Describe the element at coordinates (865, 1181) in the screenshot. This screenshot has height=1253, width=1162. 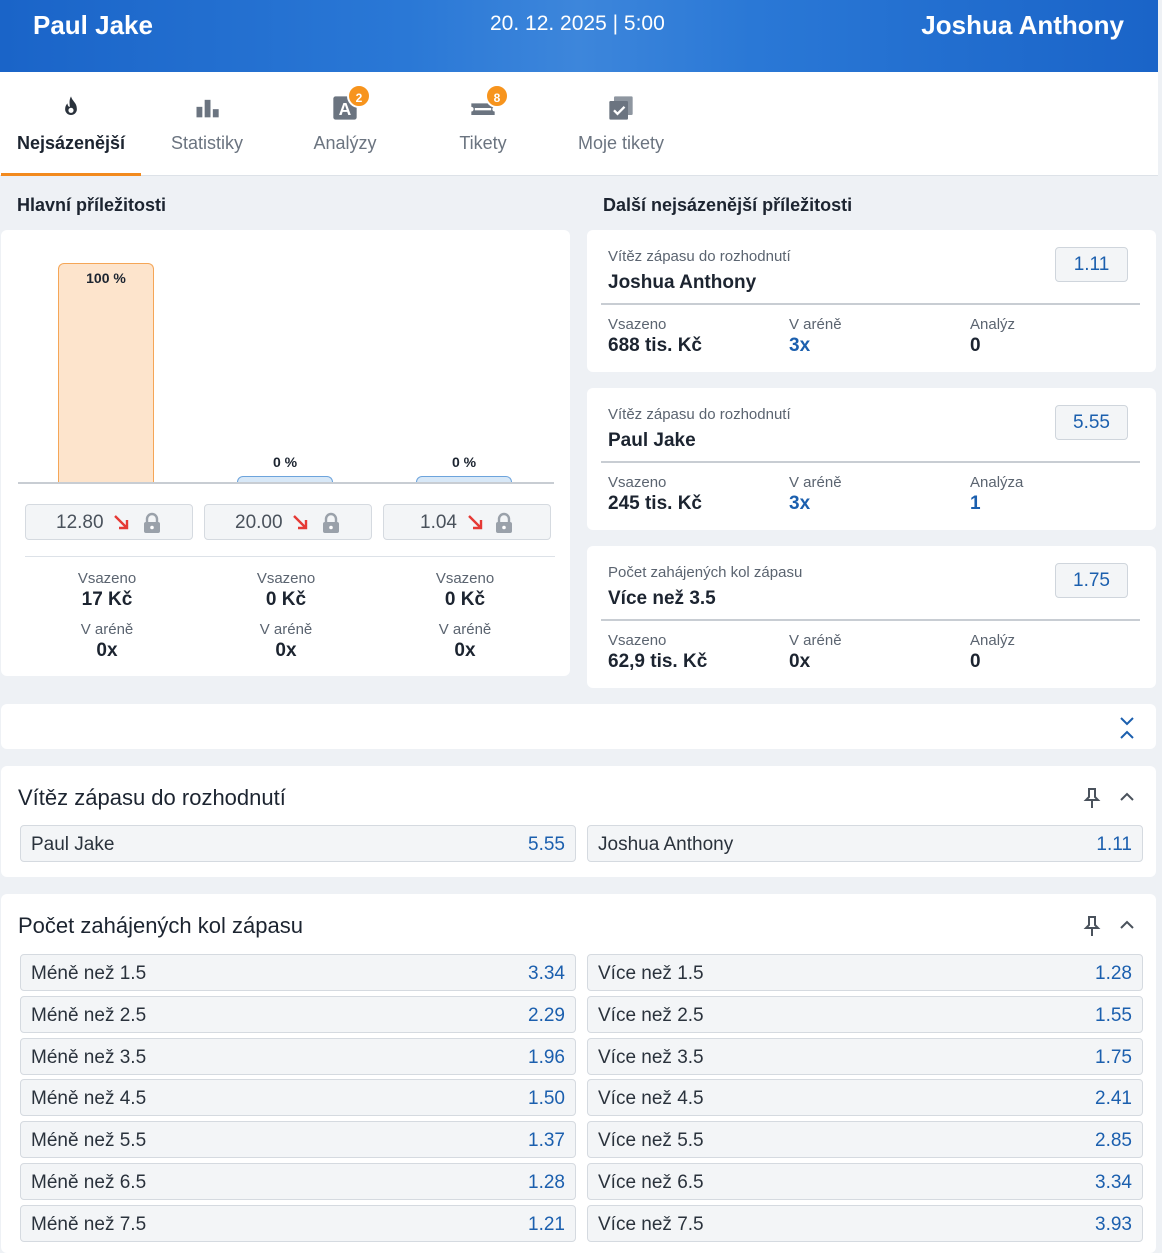
I see `odd-button: Více než 6.5 3.34` at that location.